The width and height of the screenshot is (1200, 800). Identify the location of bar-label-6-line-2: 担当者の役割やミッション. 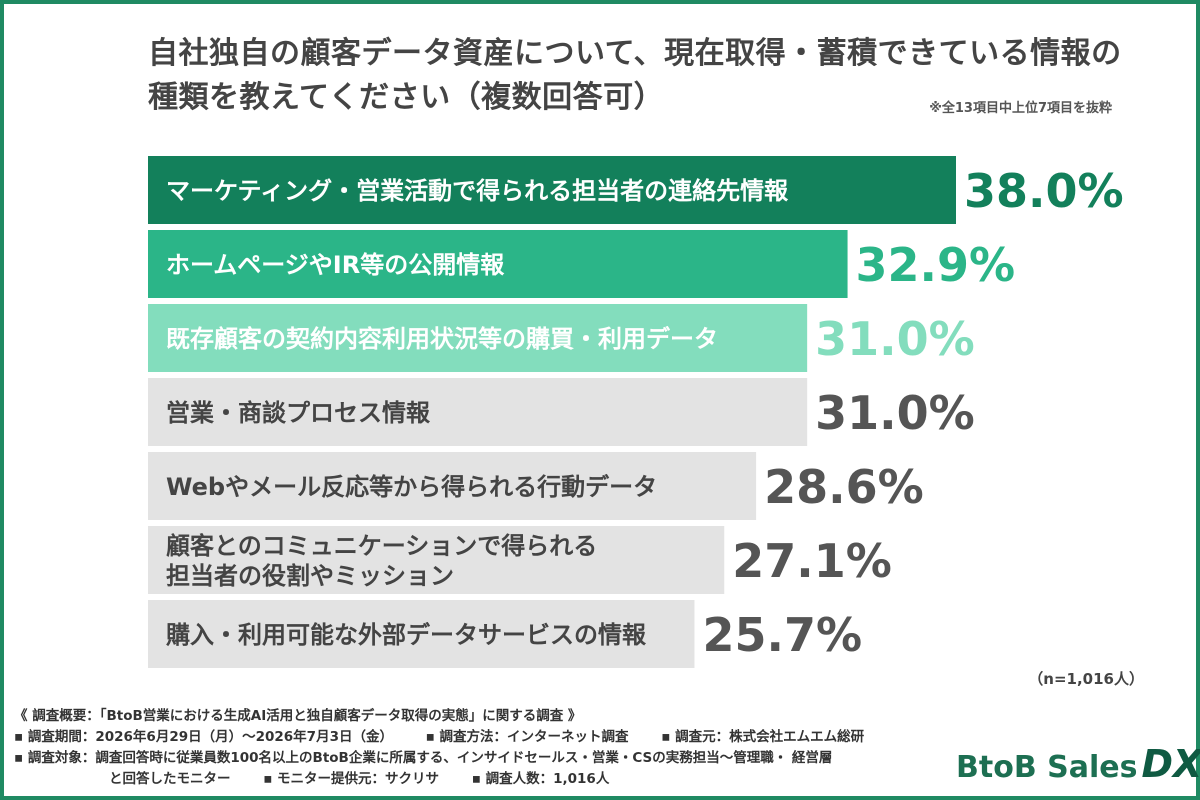
(310, 576).